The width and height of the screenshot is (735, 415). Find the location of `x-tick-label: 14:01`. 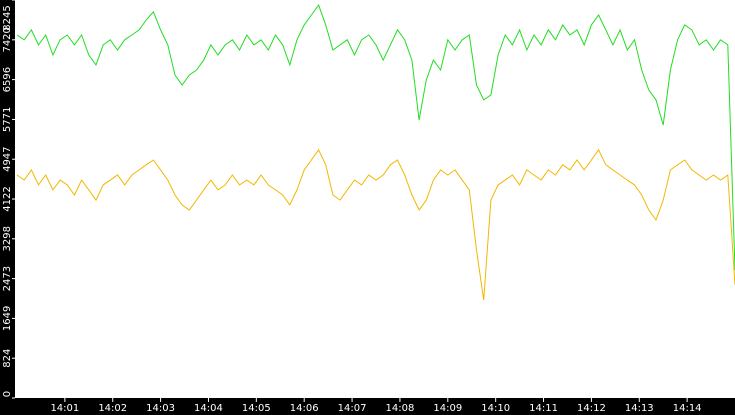

x-tick-label: 14:01 is located at coordinates (64, 408).